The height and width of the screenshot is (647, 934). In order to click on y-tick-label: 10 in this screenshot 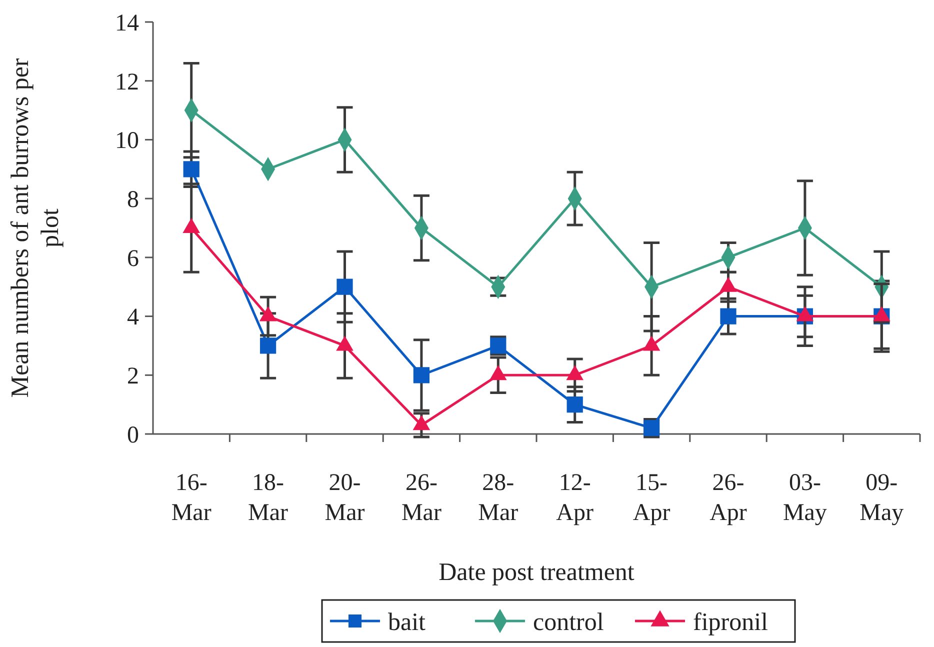, I will do `click(127, 141)`.